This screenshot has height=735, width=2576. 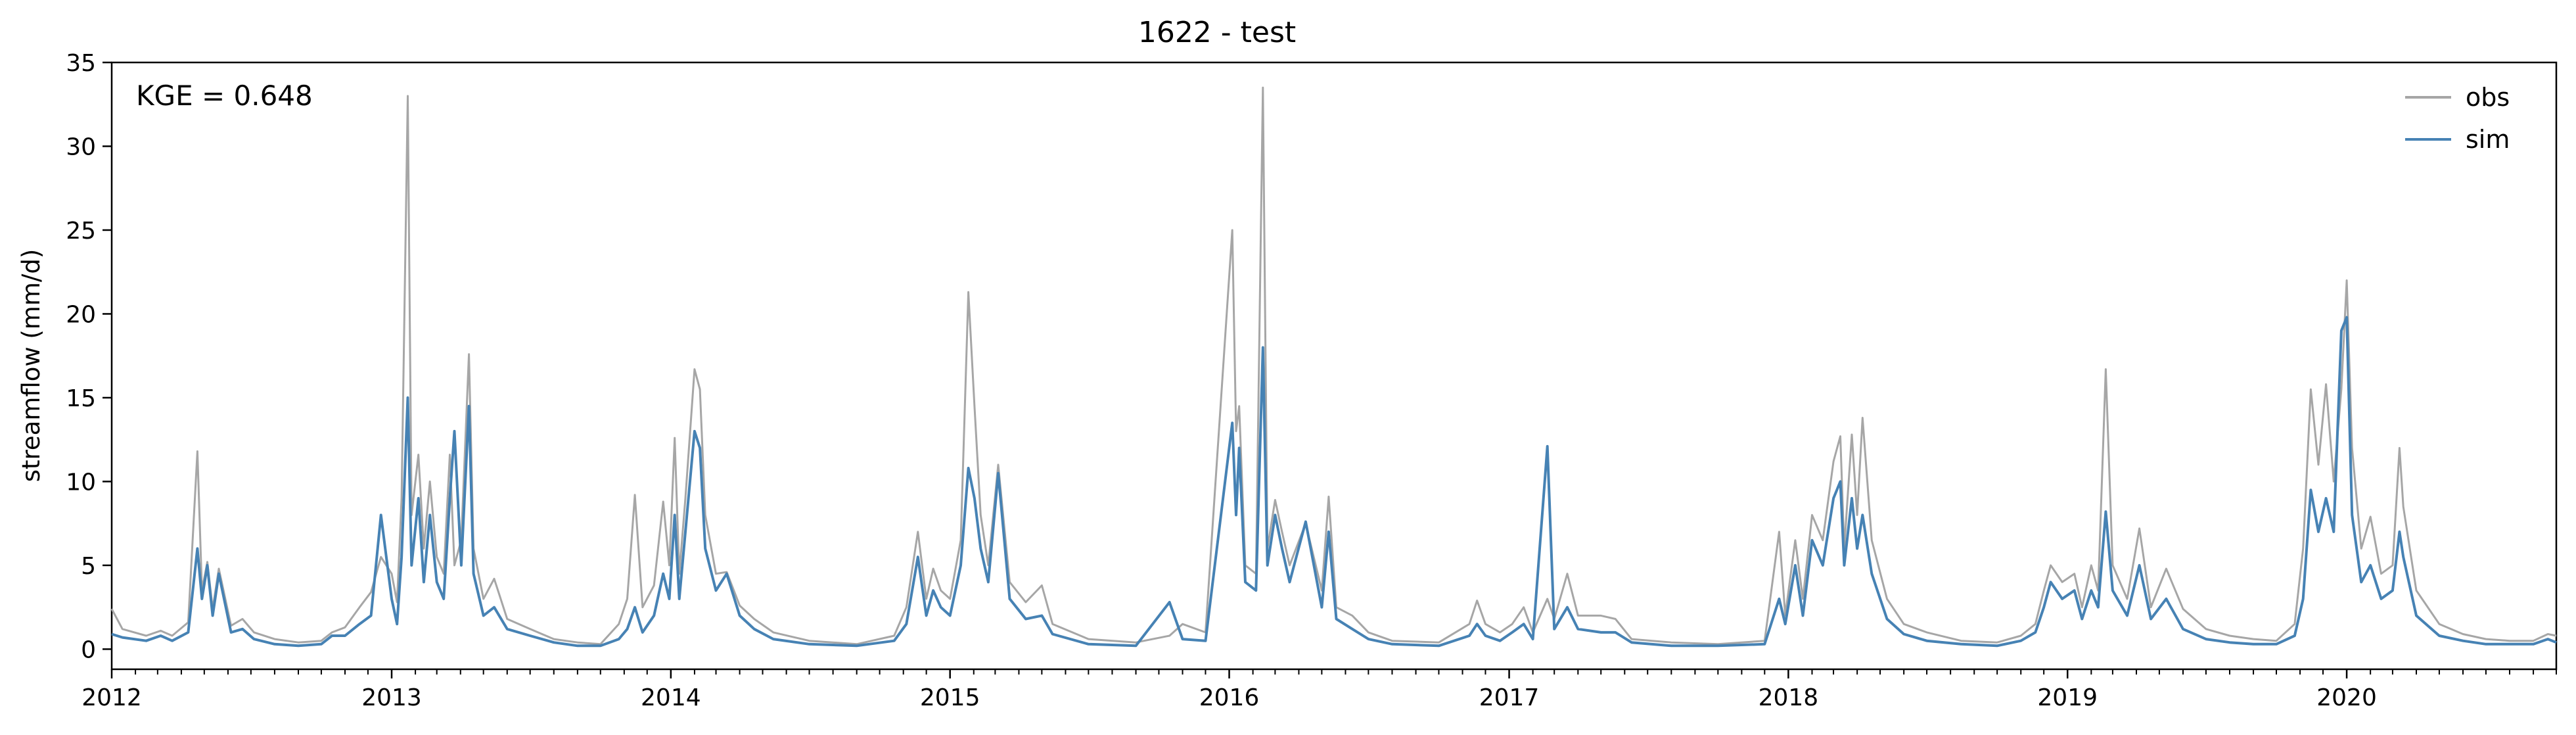 I want to click on y-tick-label: 0, so click(x=89, y=649).